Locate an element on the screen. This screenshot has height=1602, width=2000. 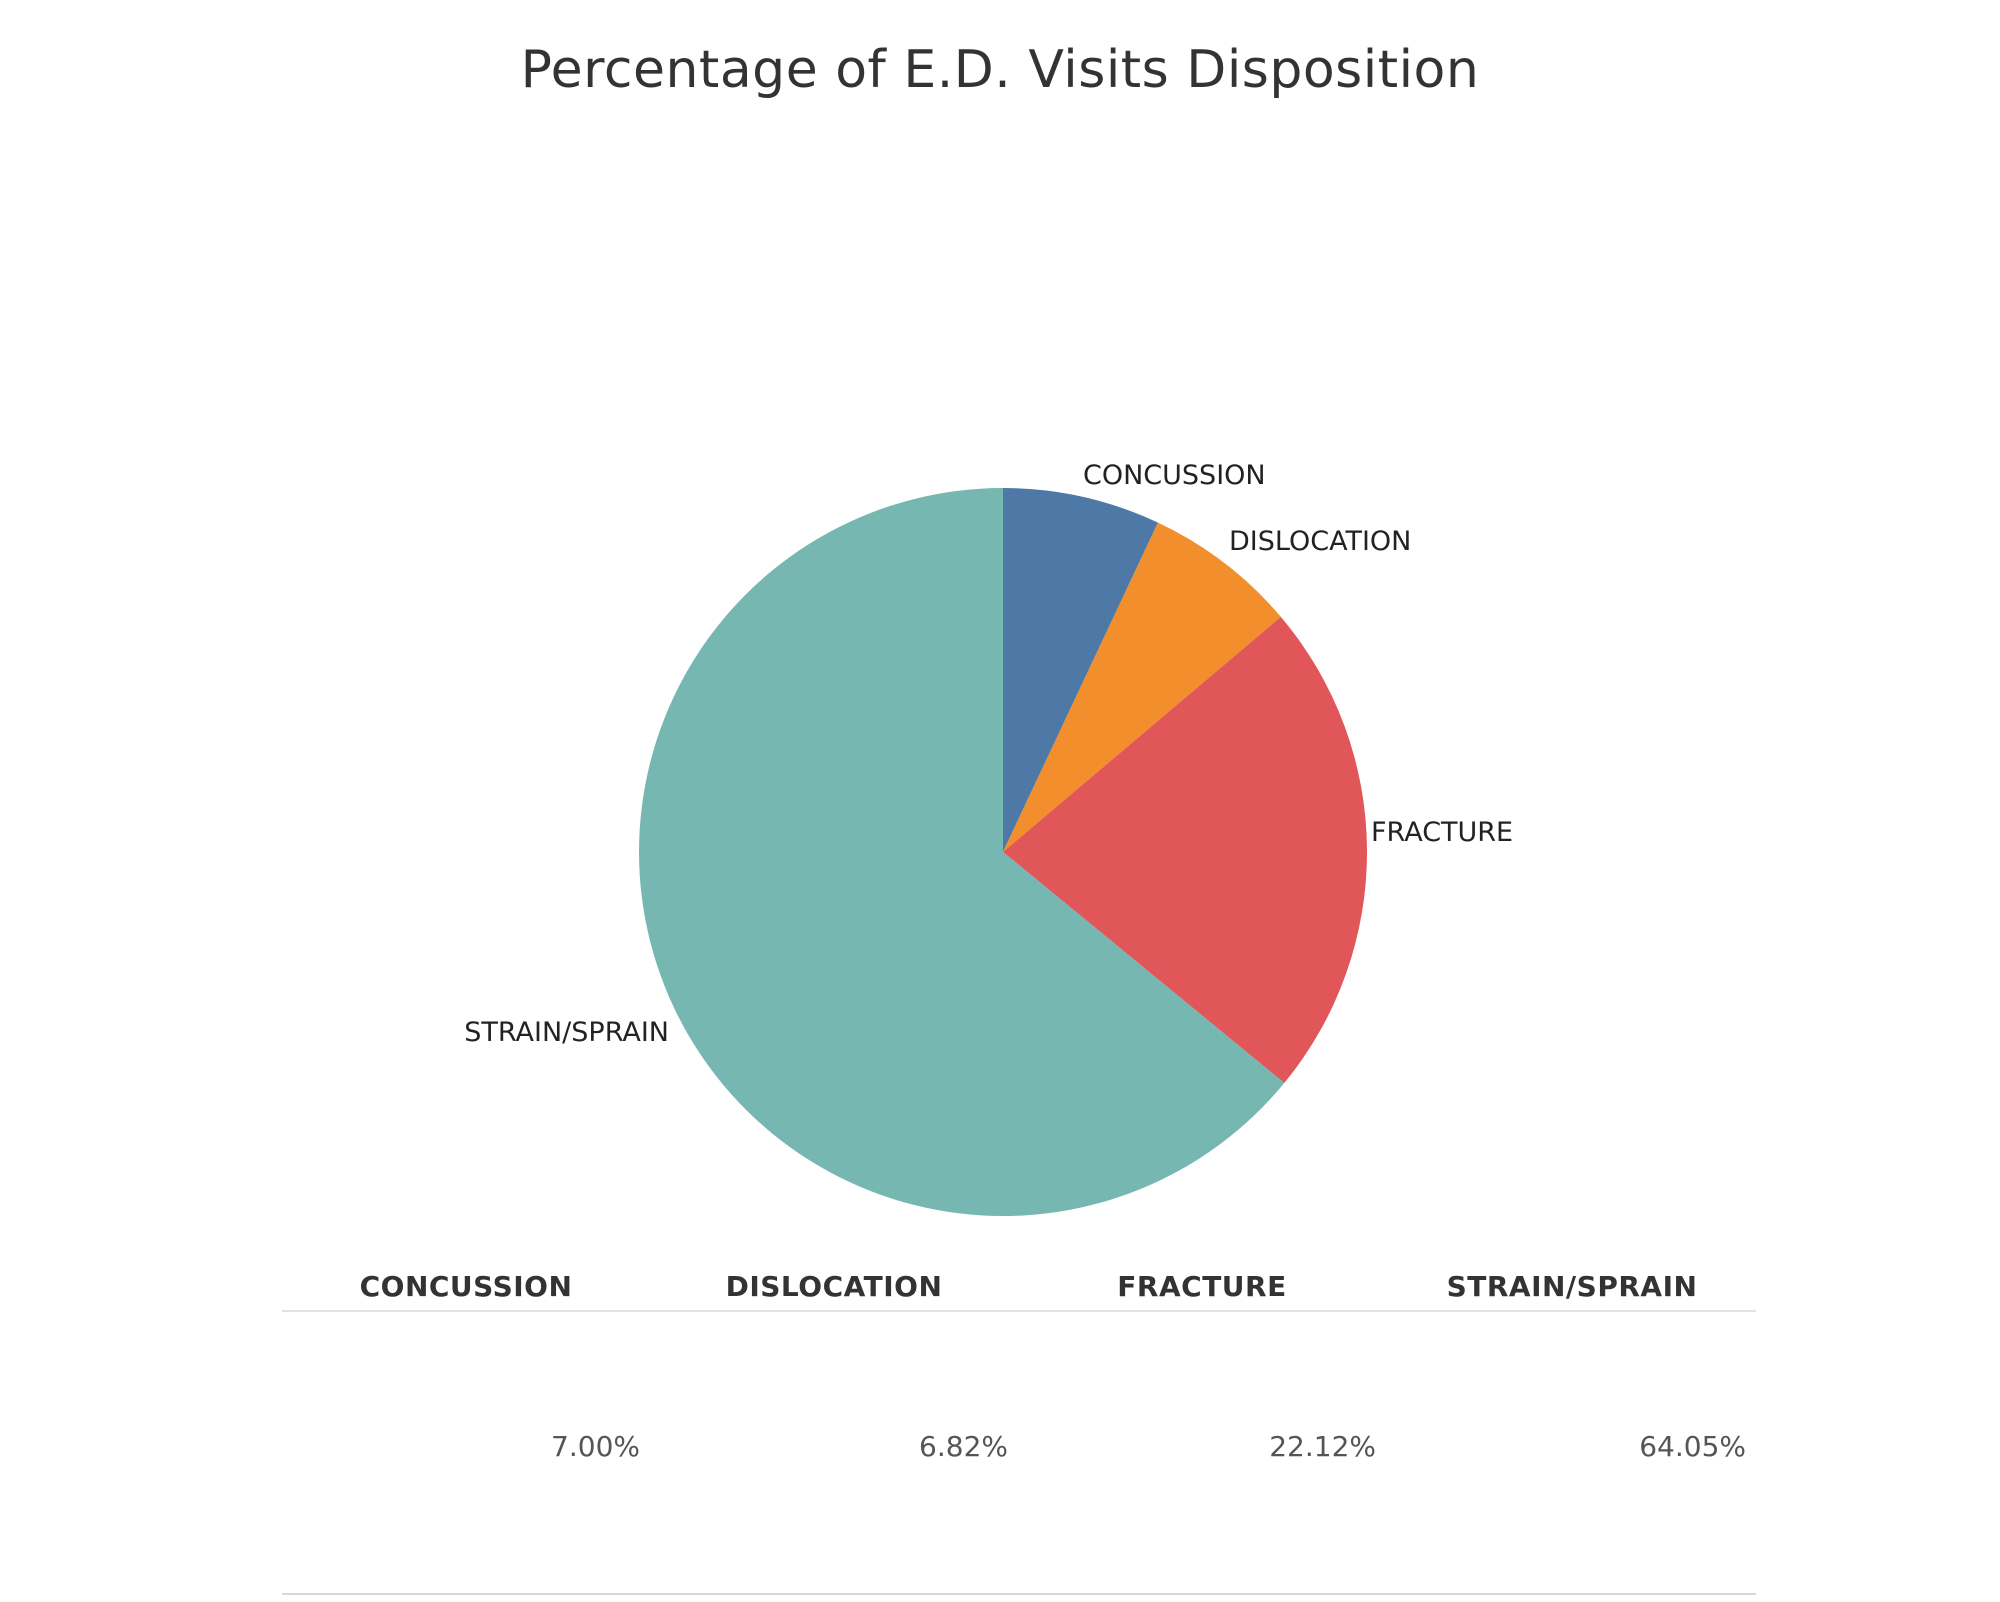
table-bottom-divider is located at coordinates (1019, 1594).